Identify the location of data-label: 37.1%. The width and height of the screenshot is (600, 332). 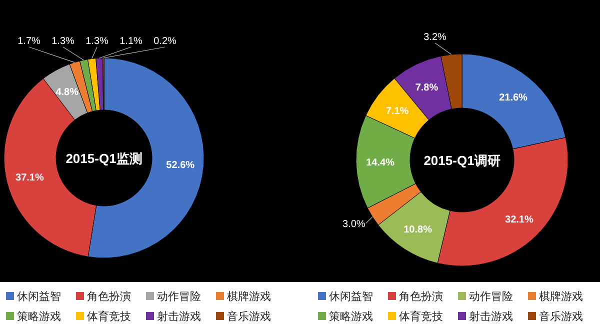
(30, 178).